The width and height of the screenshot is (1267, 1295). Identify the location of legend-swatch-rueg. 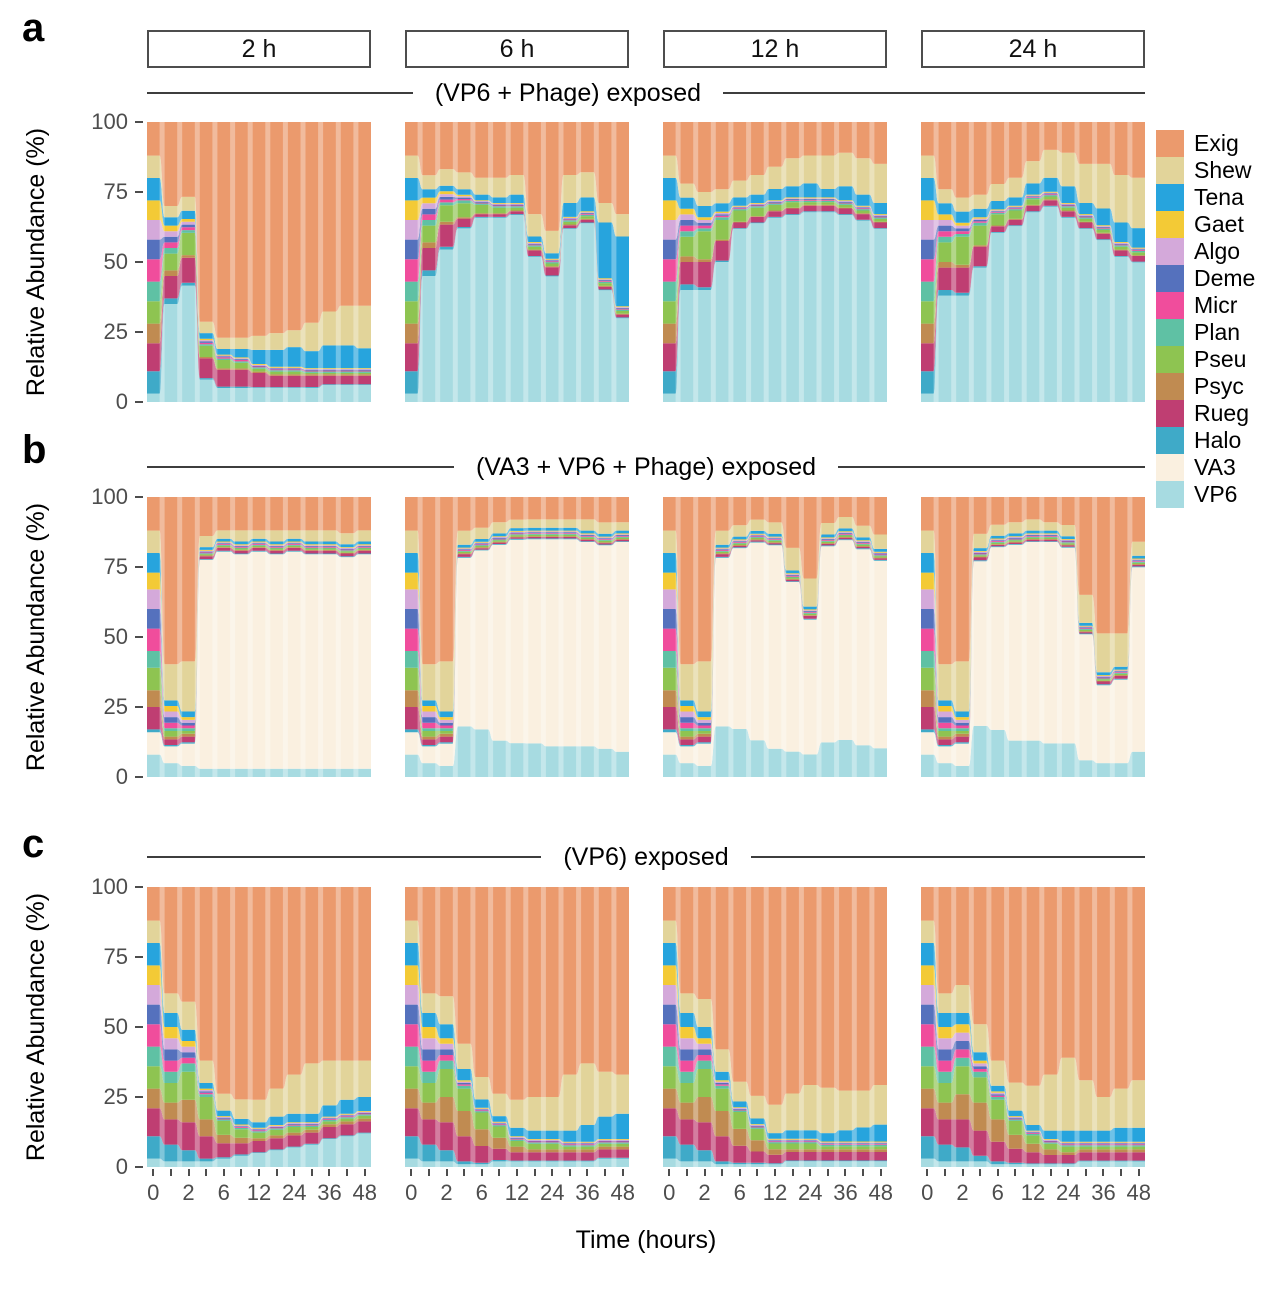
(1170, 413).